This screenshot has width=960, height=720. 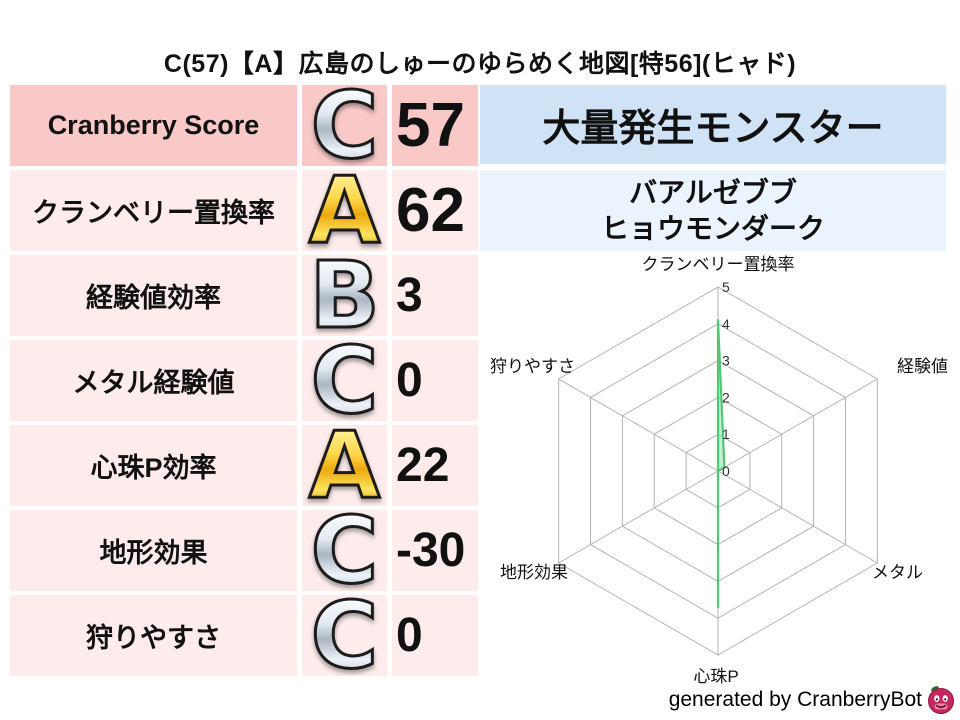 I want to click on stat-value: -30, so click(x=435, y=550).